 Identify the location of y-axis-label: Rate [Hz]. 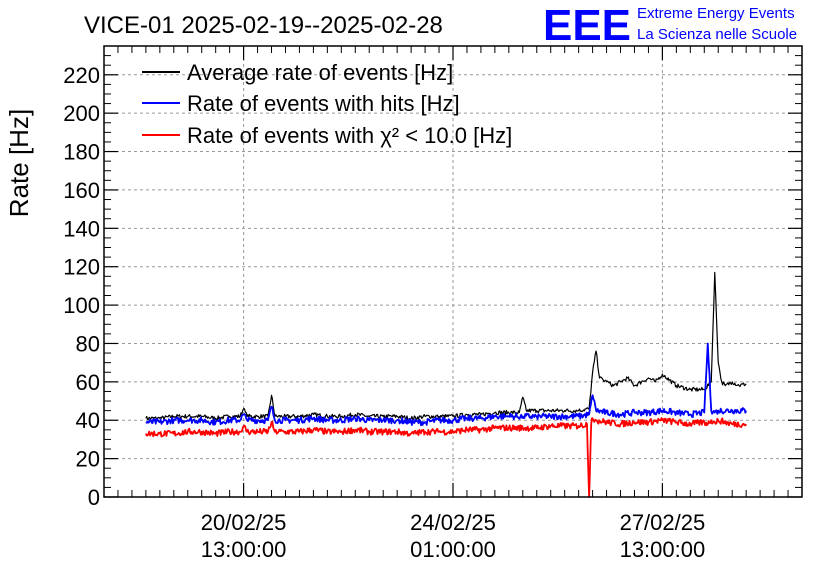
(19, 163).